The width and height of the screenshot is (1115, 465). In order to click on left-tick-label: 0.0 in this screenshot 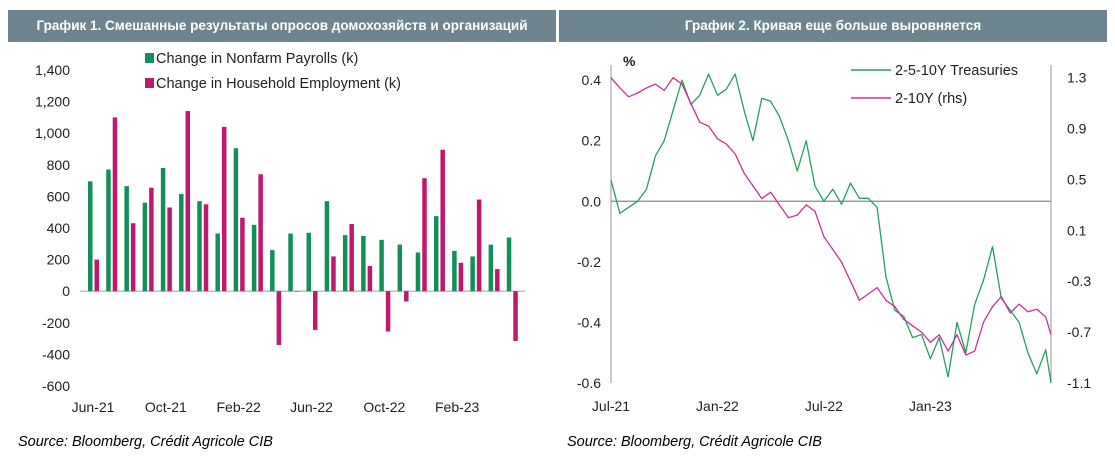, I will do `click(592, 201)`.